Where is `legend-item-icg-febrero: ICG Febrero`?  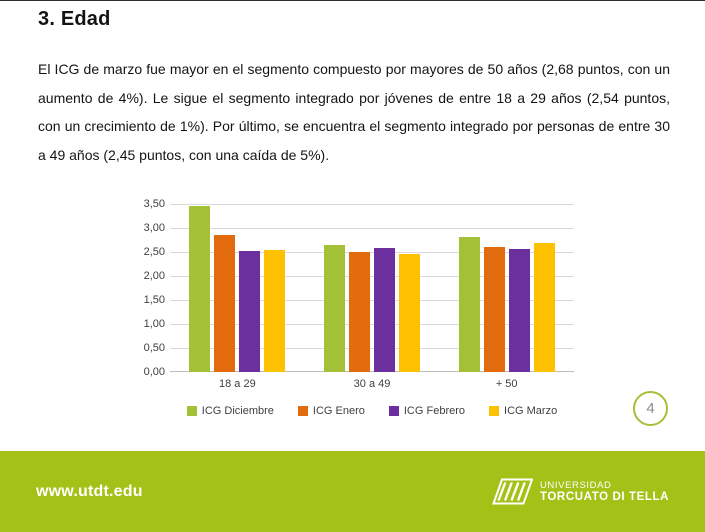
legend-item-icg-febrero: ICG Febrero is located at coordinates (427, 411).